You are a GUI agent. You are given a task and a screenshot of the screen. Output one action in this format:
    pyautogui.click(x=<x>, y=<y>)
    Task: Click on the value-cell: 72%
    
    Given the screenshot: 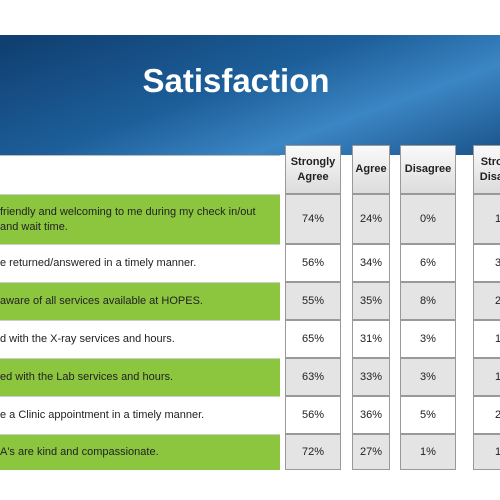 What is the action you would take?
    pyautogui.click(x=313, y=452)
    